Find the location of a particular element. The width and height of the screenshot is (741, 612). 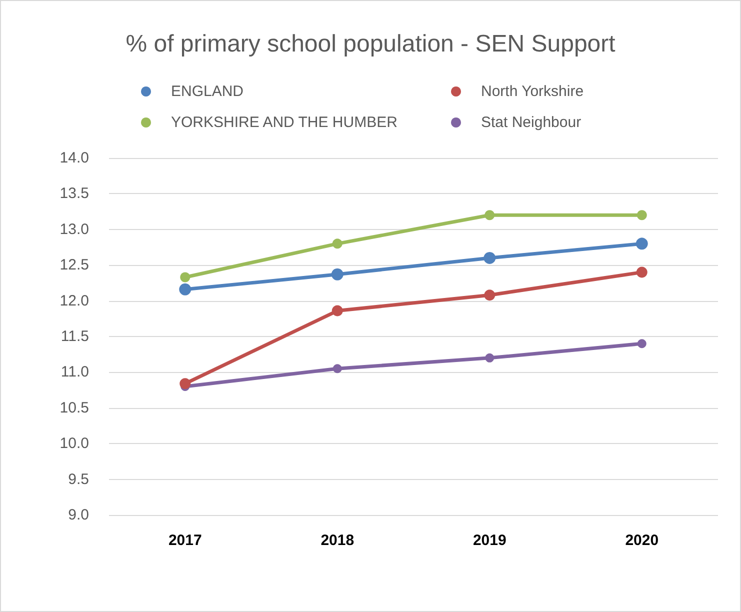

y-tick-label: 13.5 is located at coordinates (74, 193).